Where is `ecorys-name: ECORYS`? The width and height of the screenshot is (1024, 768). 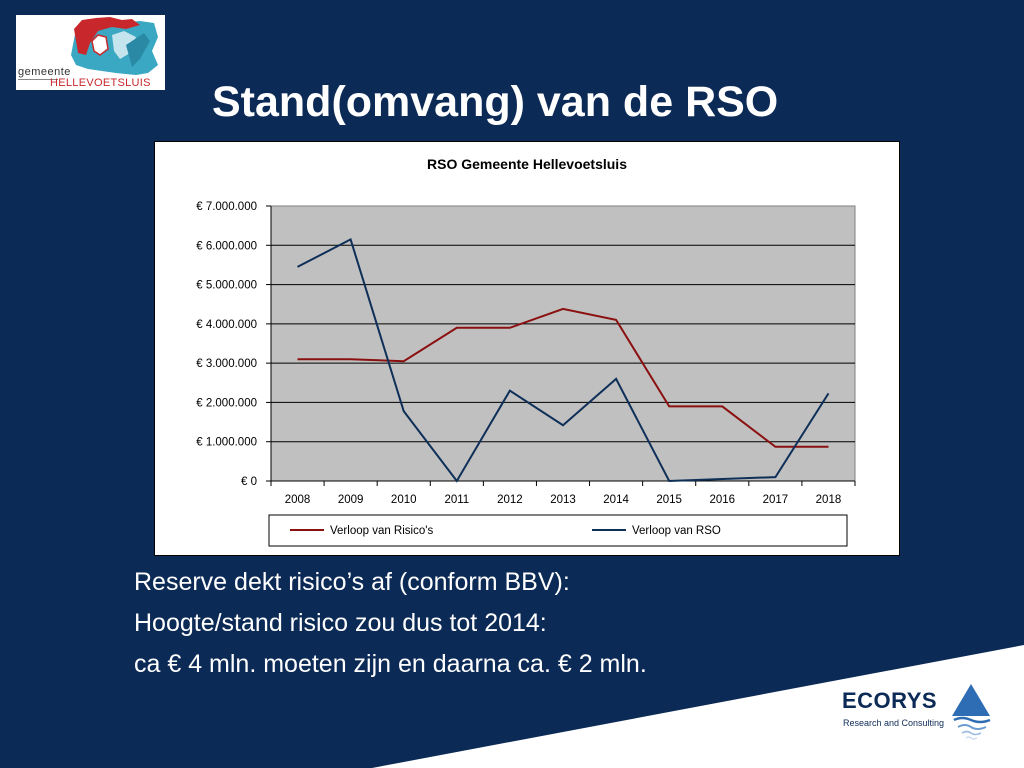
ecorys-name: ECORYS is located at coordinates (890, 700).